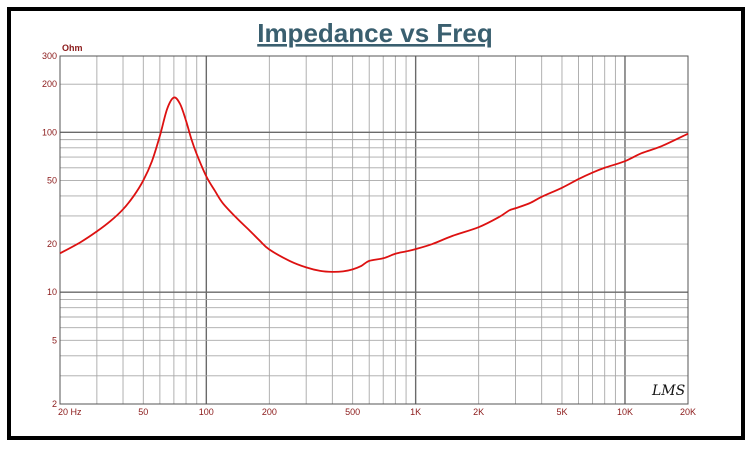 The height and width of the screenshot is (449, 750). Describe the element at coordinates (54, 340) in the screenshot. I see `y-tick-label: 5` at that location.